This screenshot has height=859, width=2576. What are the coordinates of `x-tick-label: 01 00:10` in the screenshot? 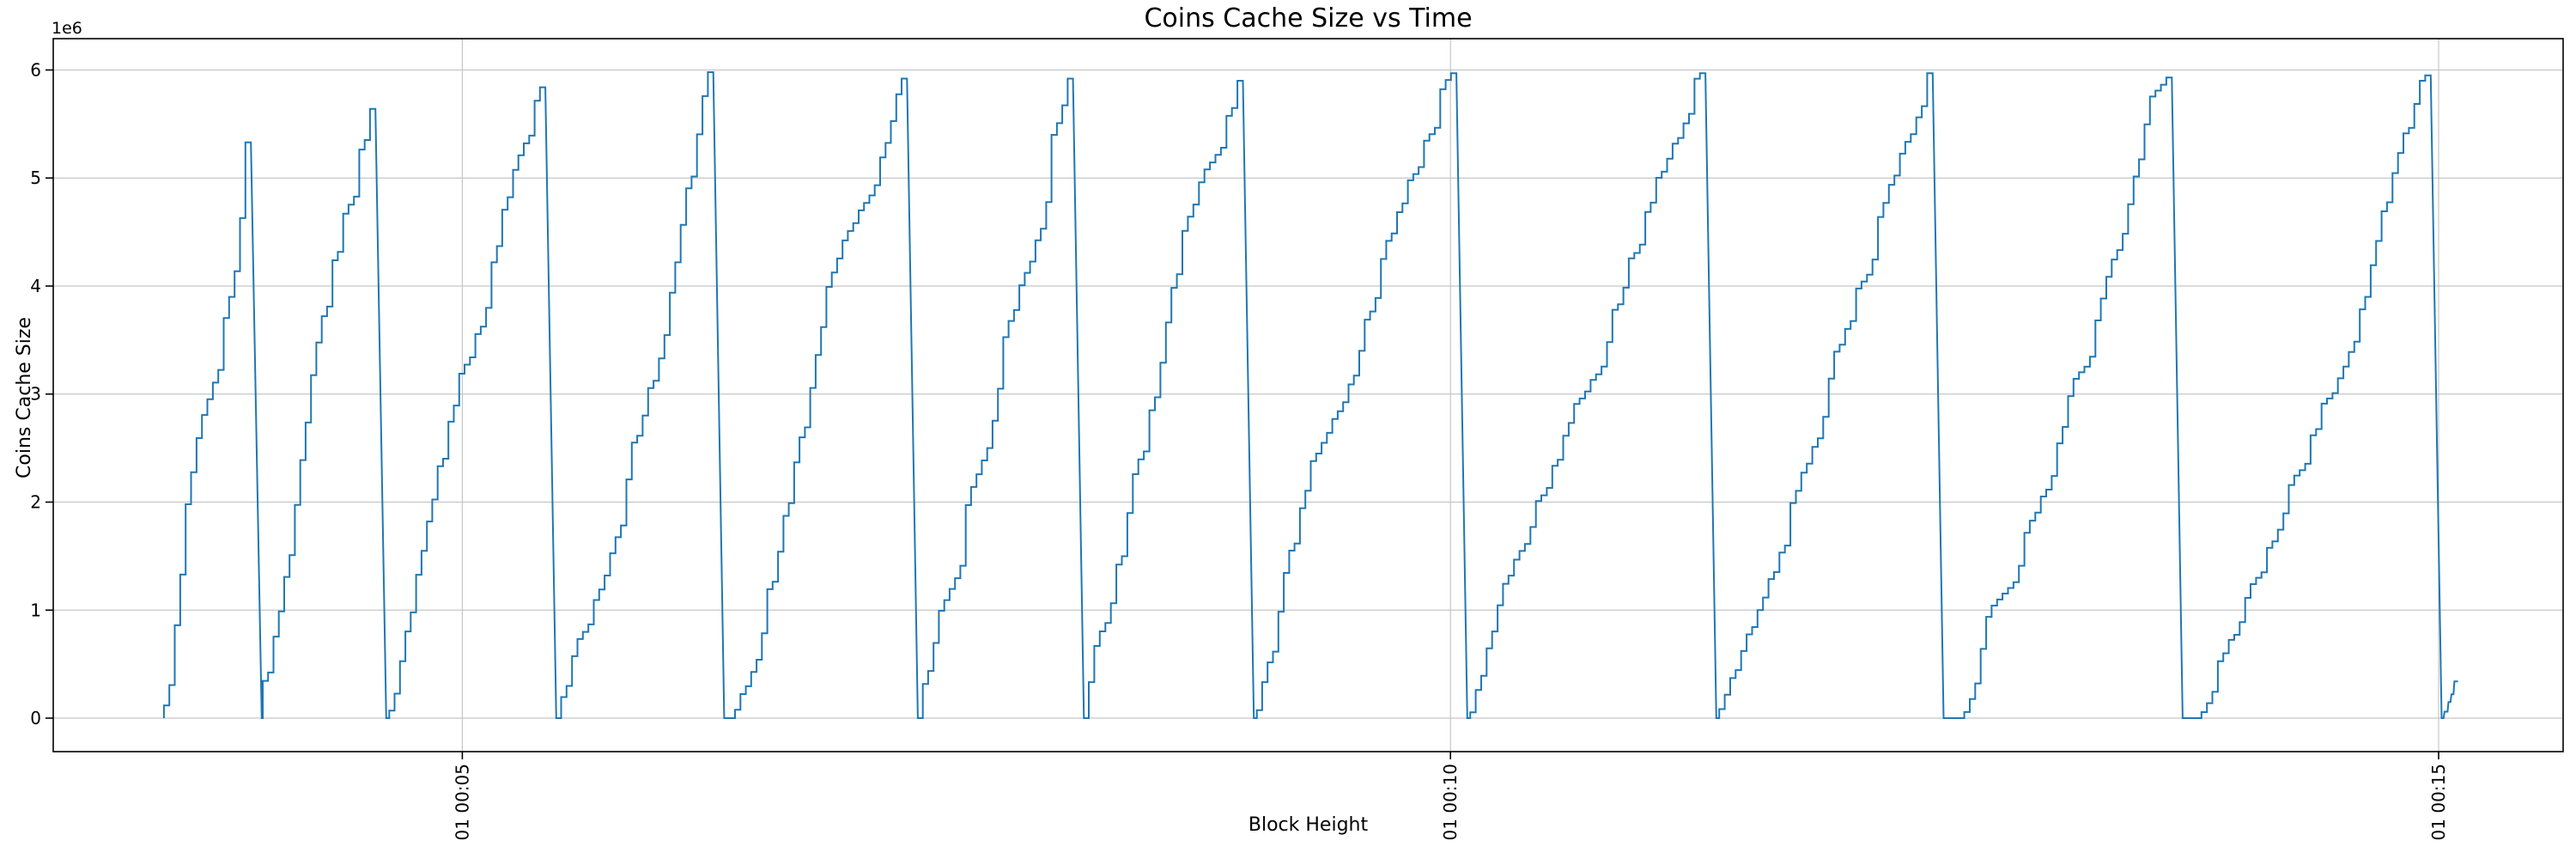 It's located at (1451, 802).